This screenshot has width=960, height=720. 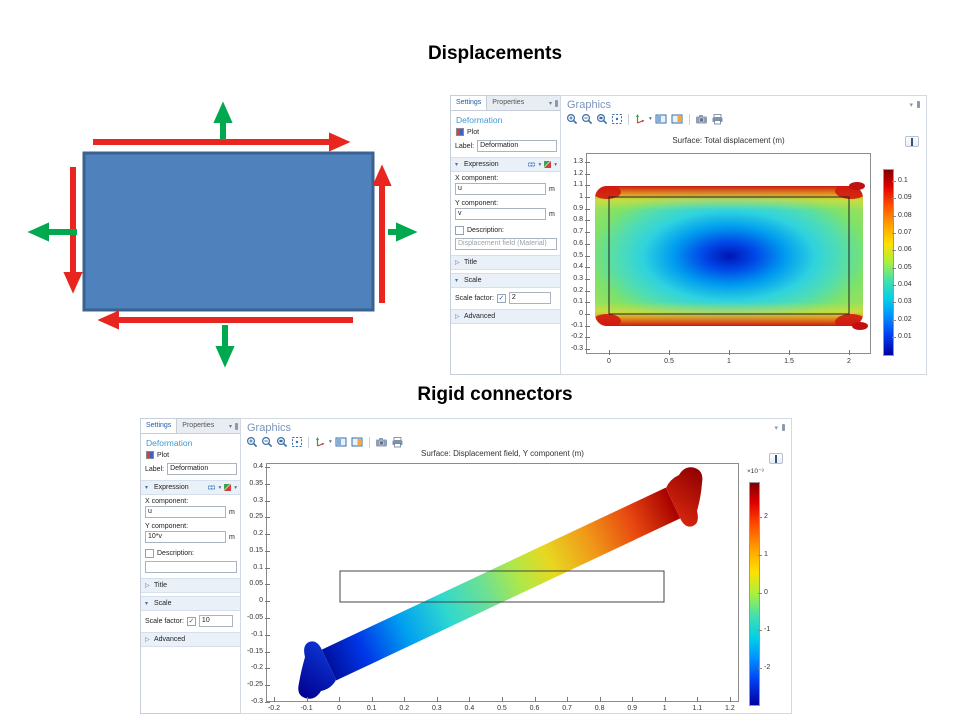 What do you see at coordinates (908, 268) in the screenshot?
I see `tick-label: 0.05` at bounding box center [908, 268].